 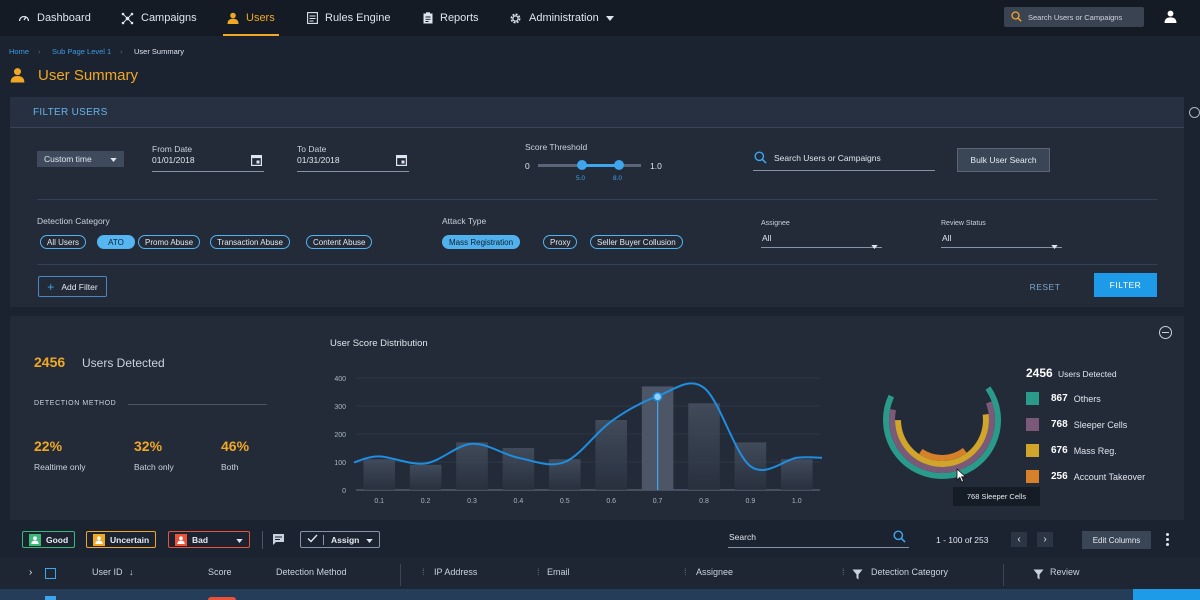 I want to click on nav-campaigns: Campaigns, so click(x=159, y=18).